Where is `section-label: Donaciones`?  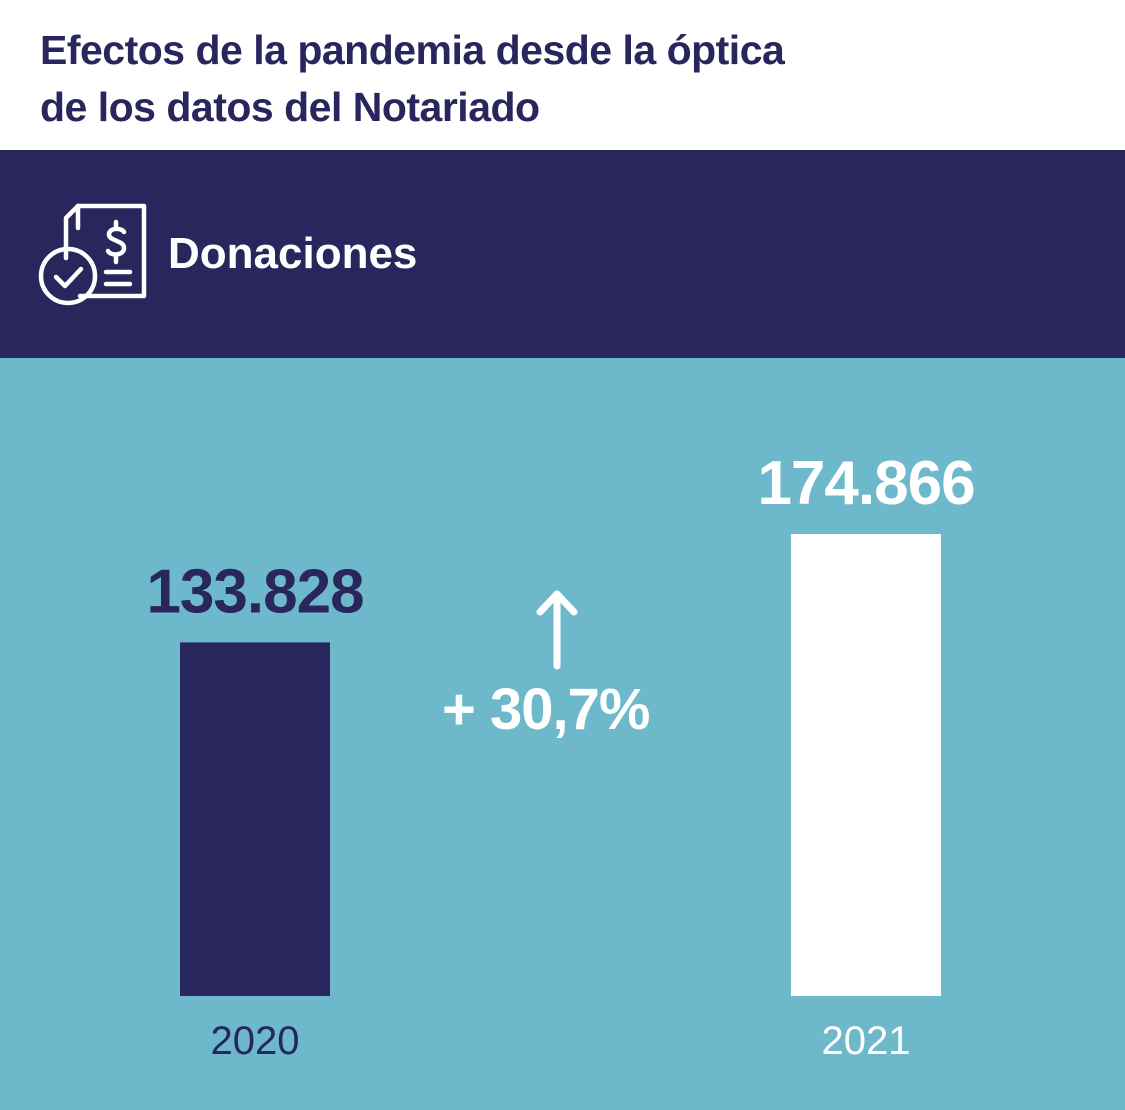
section-label: Donaciones is located at coordinates (293, 253).